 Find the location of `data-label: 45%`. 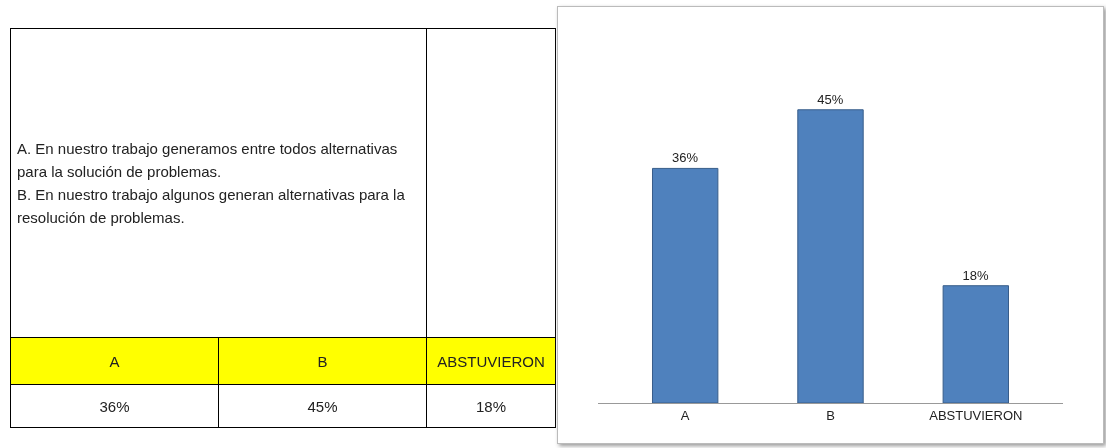

data-label: 45% is located at coordinates (830, 99).